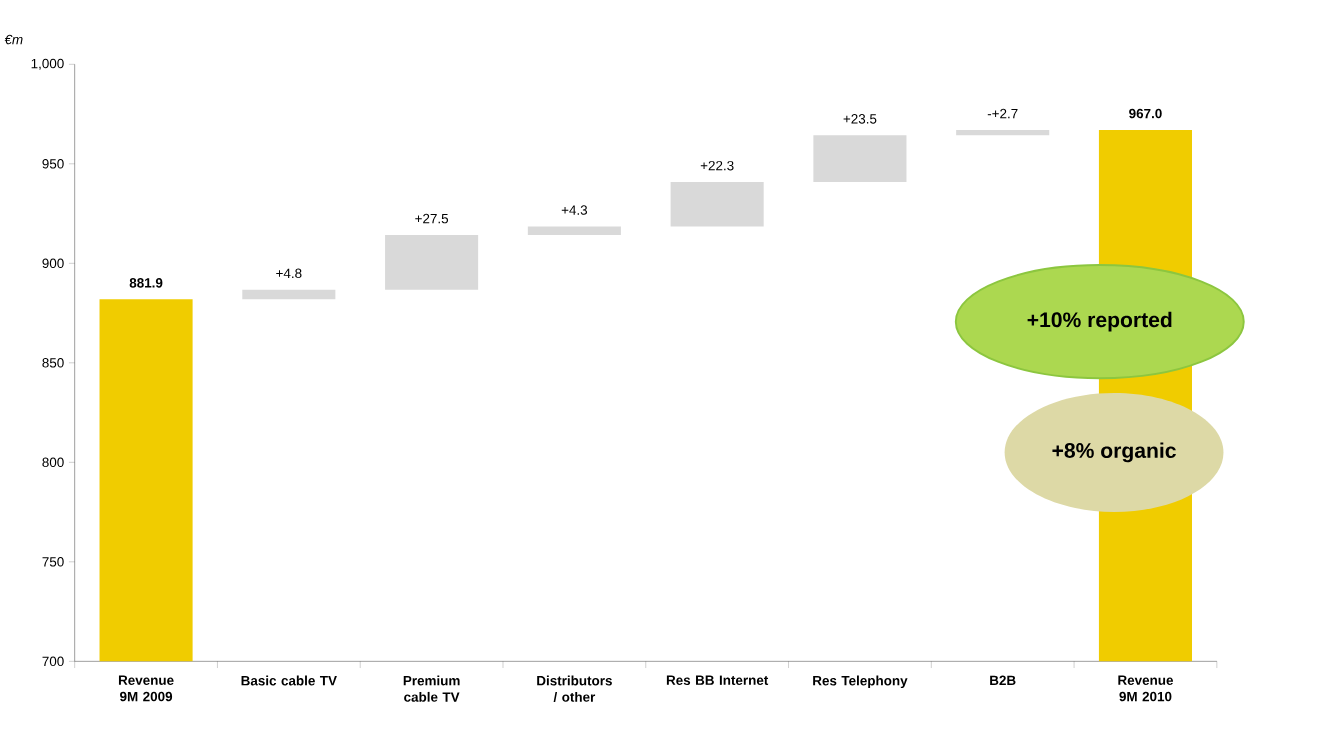 The width and height of the screenshot is (1319, 744). Describe the element at coordinates (717, 680) in the screenshot. I see `x-tick-label: Res BB Internet` at that location.